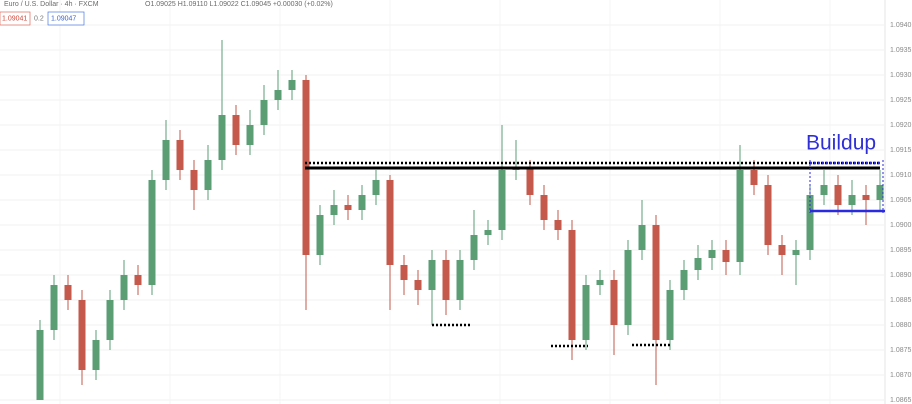 This screenshot has height=404, width=912. Describe the element at coordinates (901, 250) in the screenshot. I see `y-tick-label: 1.0895` at that location.